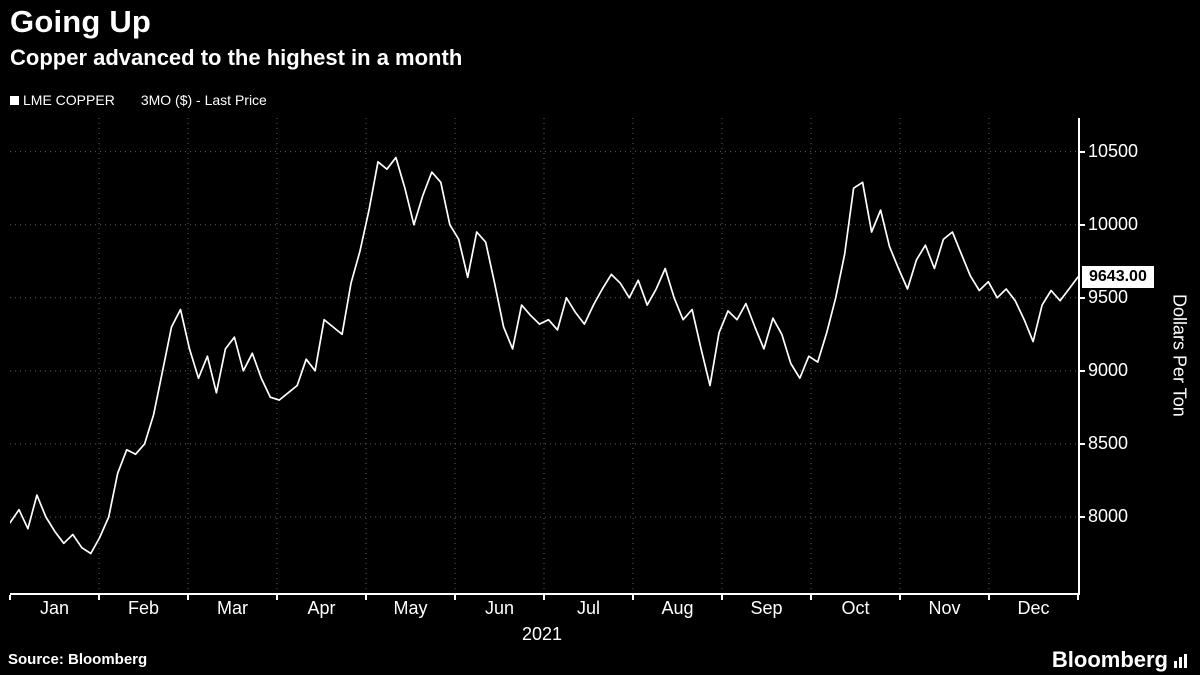 Image resolution: width=1200 pixels, height=675 pixels. Describe the element at coordinates (677, 608) in the screenshot. I see `x-tick-label: Aug` at that location.